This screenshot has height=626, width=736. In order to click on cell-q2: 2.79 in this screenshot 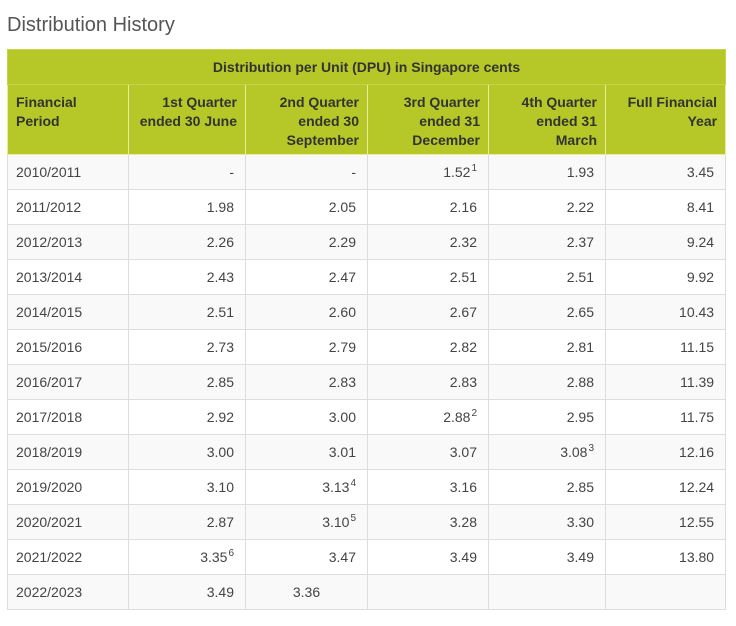, I will do `click(306, 347)`.